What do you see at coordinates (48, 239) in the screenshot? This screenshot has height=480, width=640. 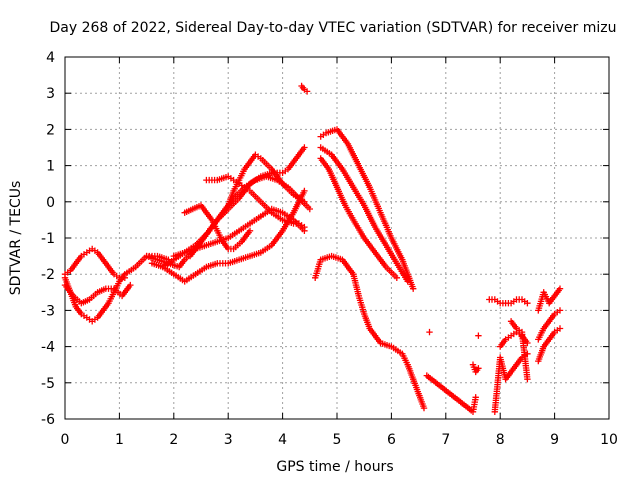 I see `y-tick-label: -1` at bounding box center [48, 239].